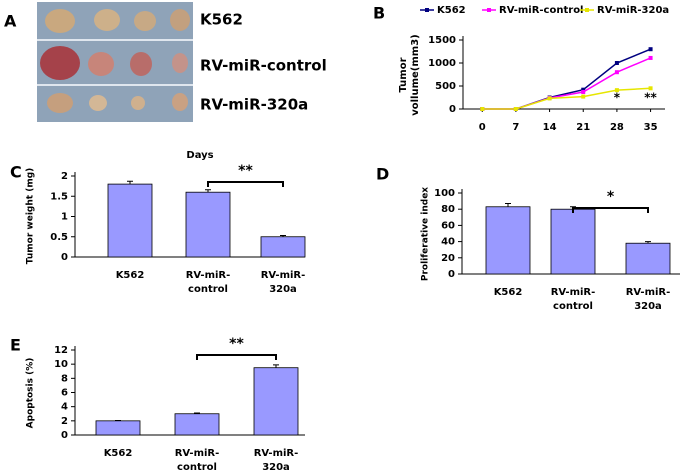 This screenshot has height=472, width=685. What do you see at coordinates (445, 86) in the screenshot?
I see `y-tick-label: 500` at bounding box center [445, 86].